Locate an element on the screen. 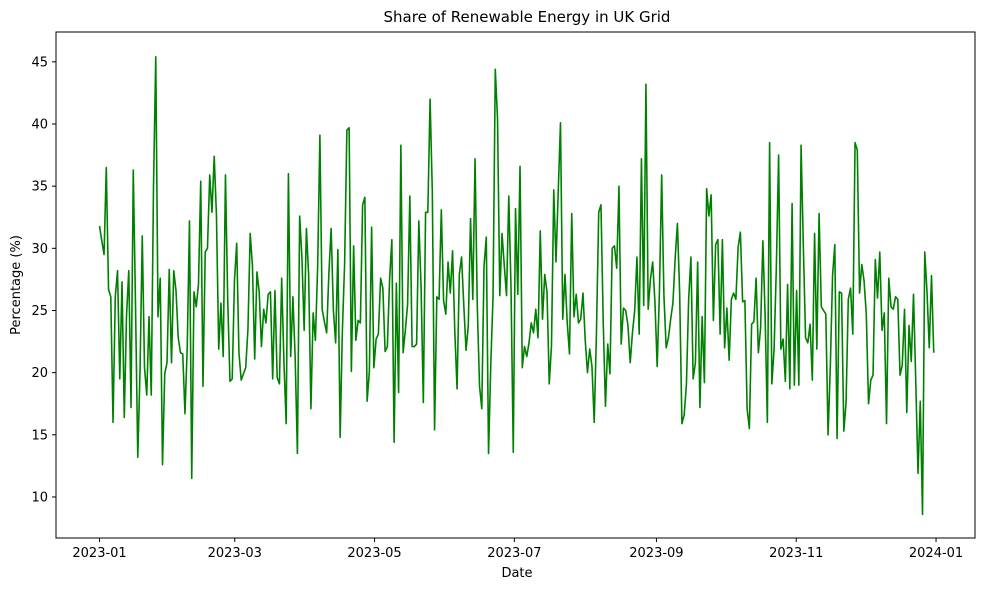  x-axis-title: Date is located at coordinates (516, 573).